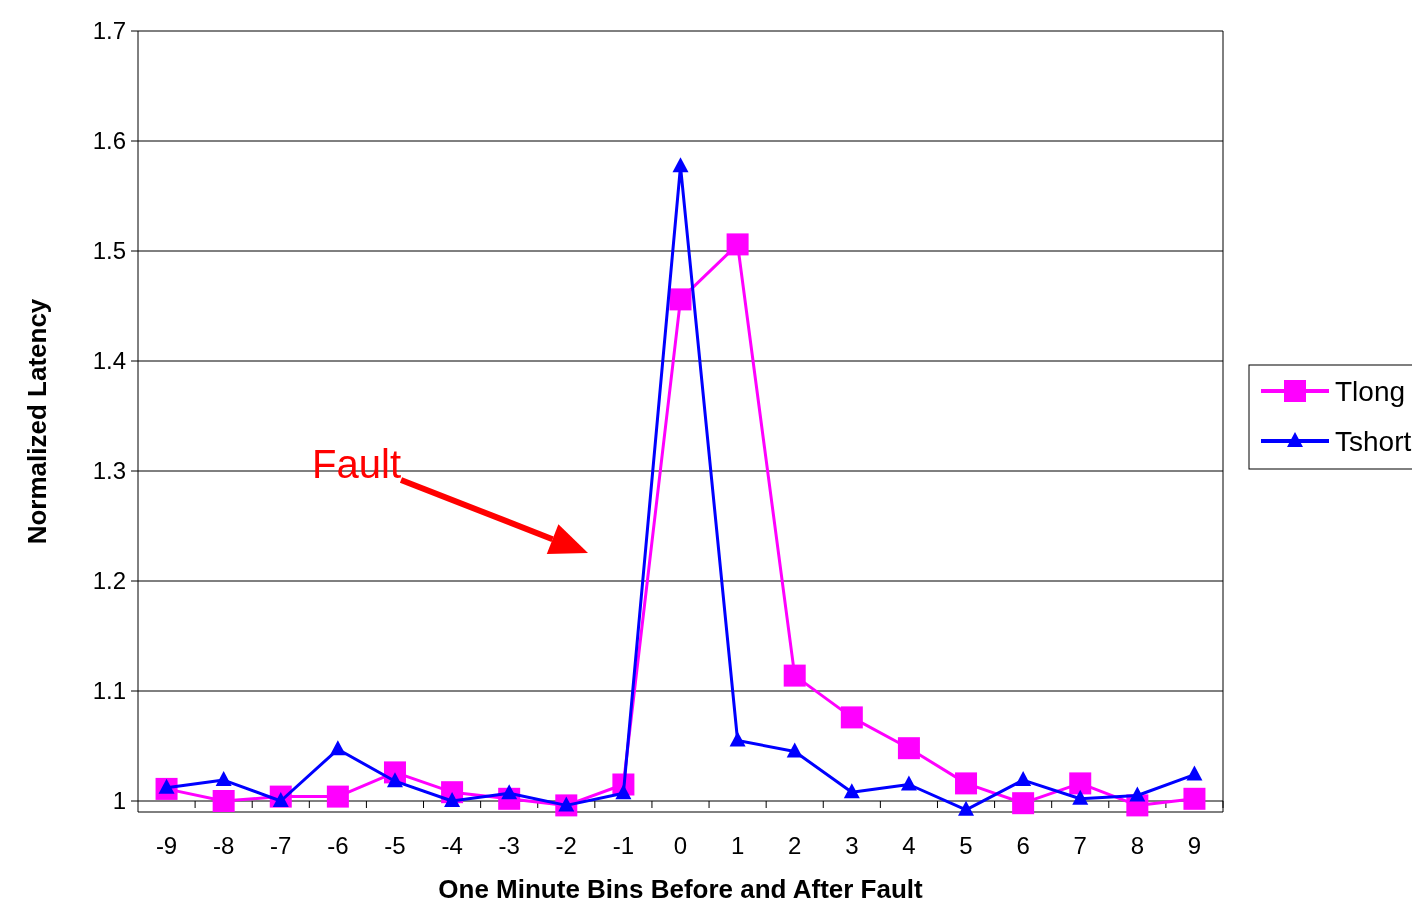 The height and width of the screenshot is (910, 1420). Describe the element at coordinates (1080, 845) in the screenshot. I see `x-tick-label: 7` at that location.